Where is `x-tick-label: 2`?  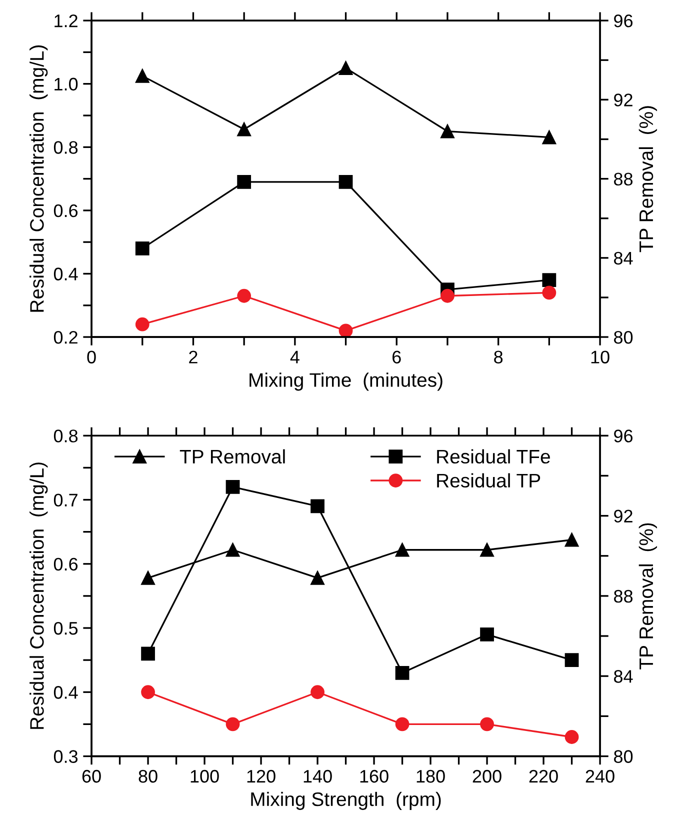 x-tick-label: 2 is located at coordinates (193, 357).